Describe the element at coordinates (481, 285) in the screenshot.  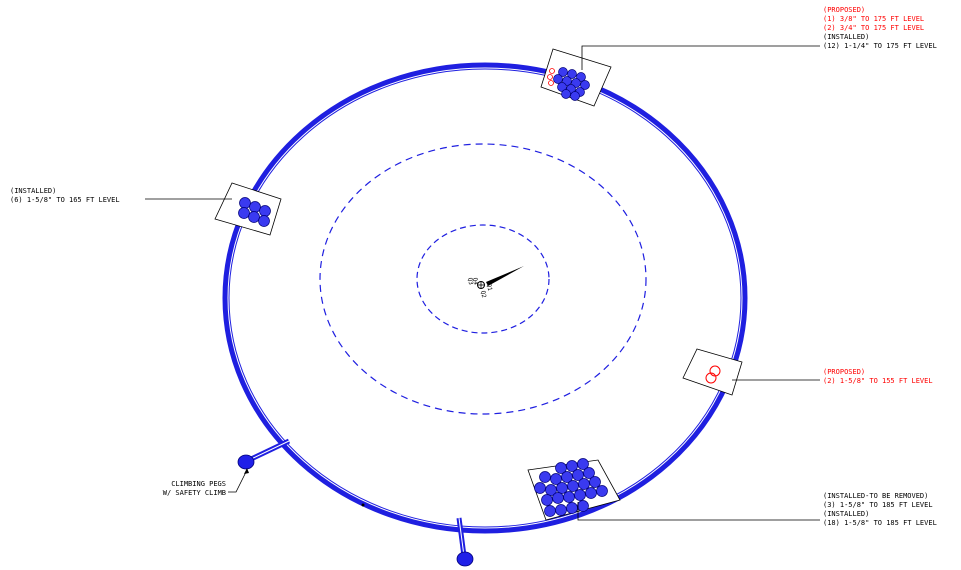
I see `center-marker` at that location.